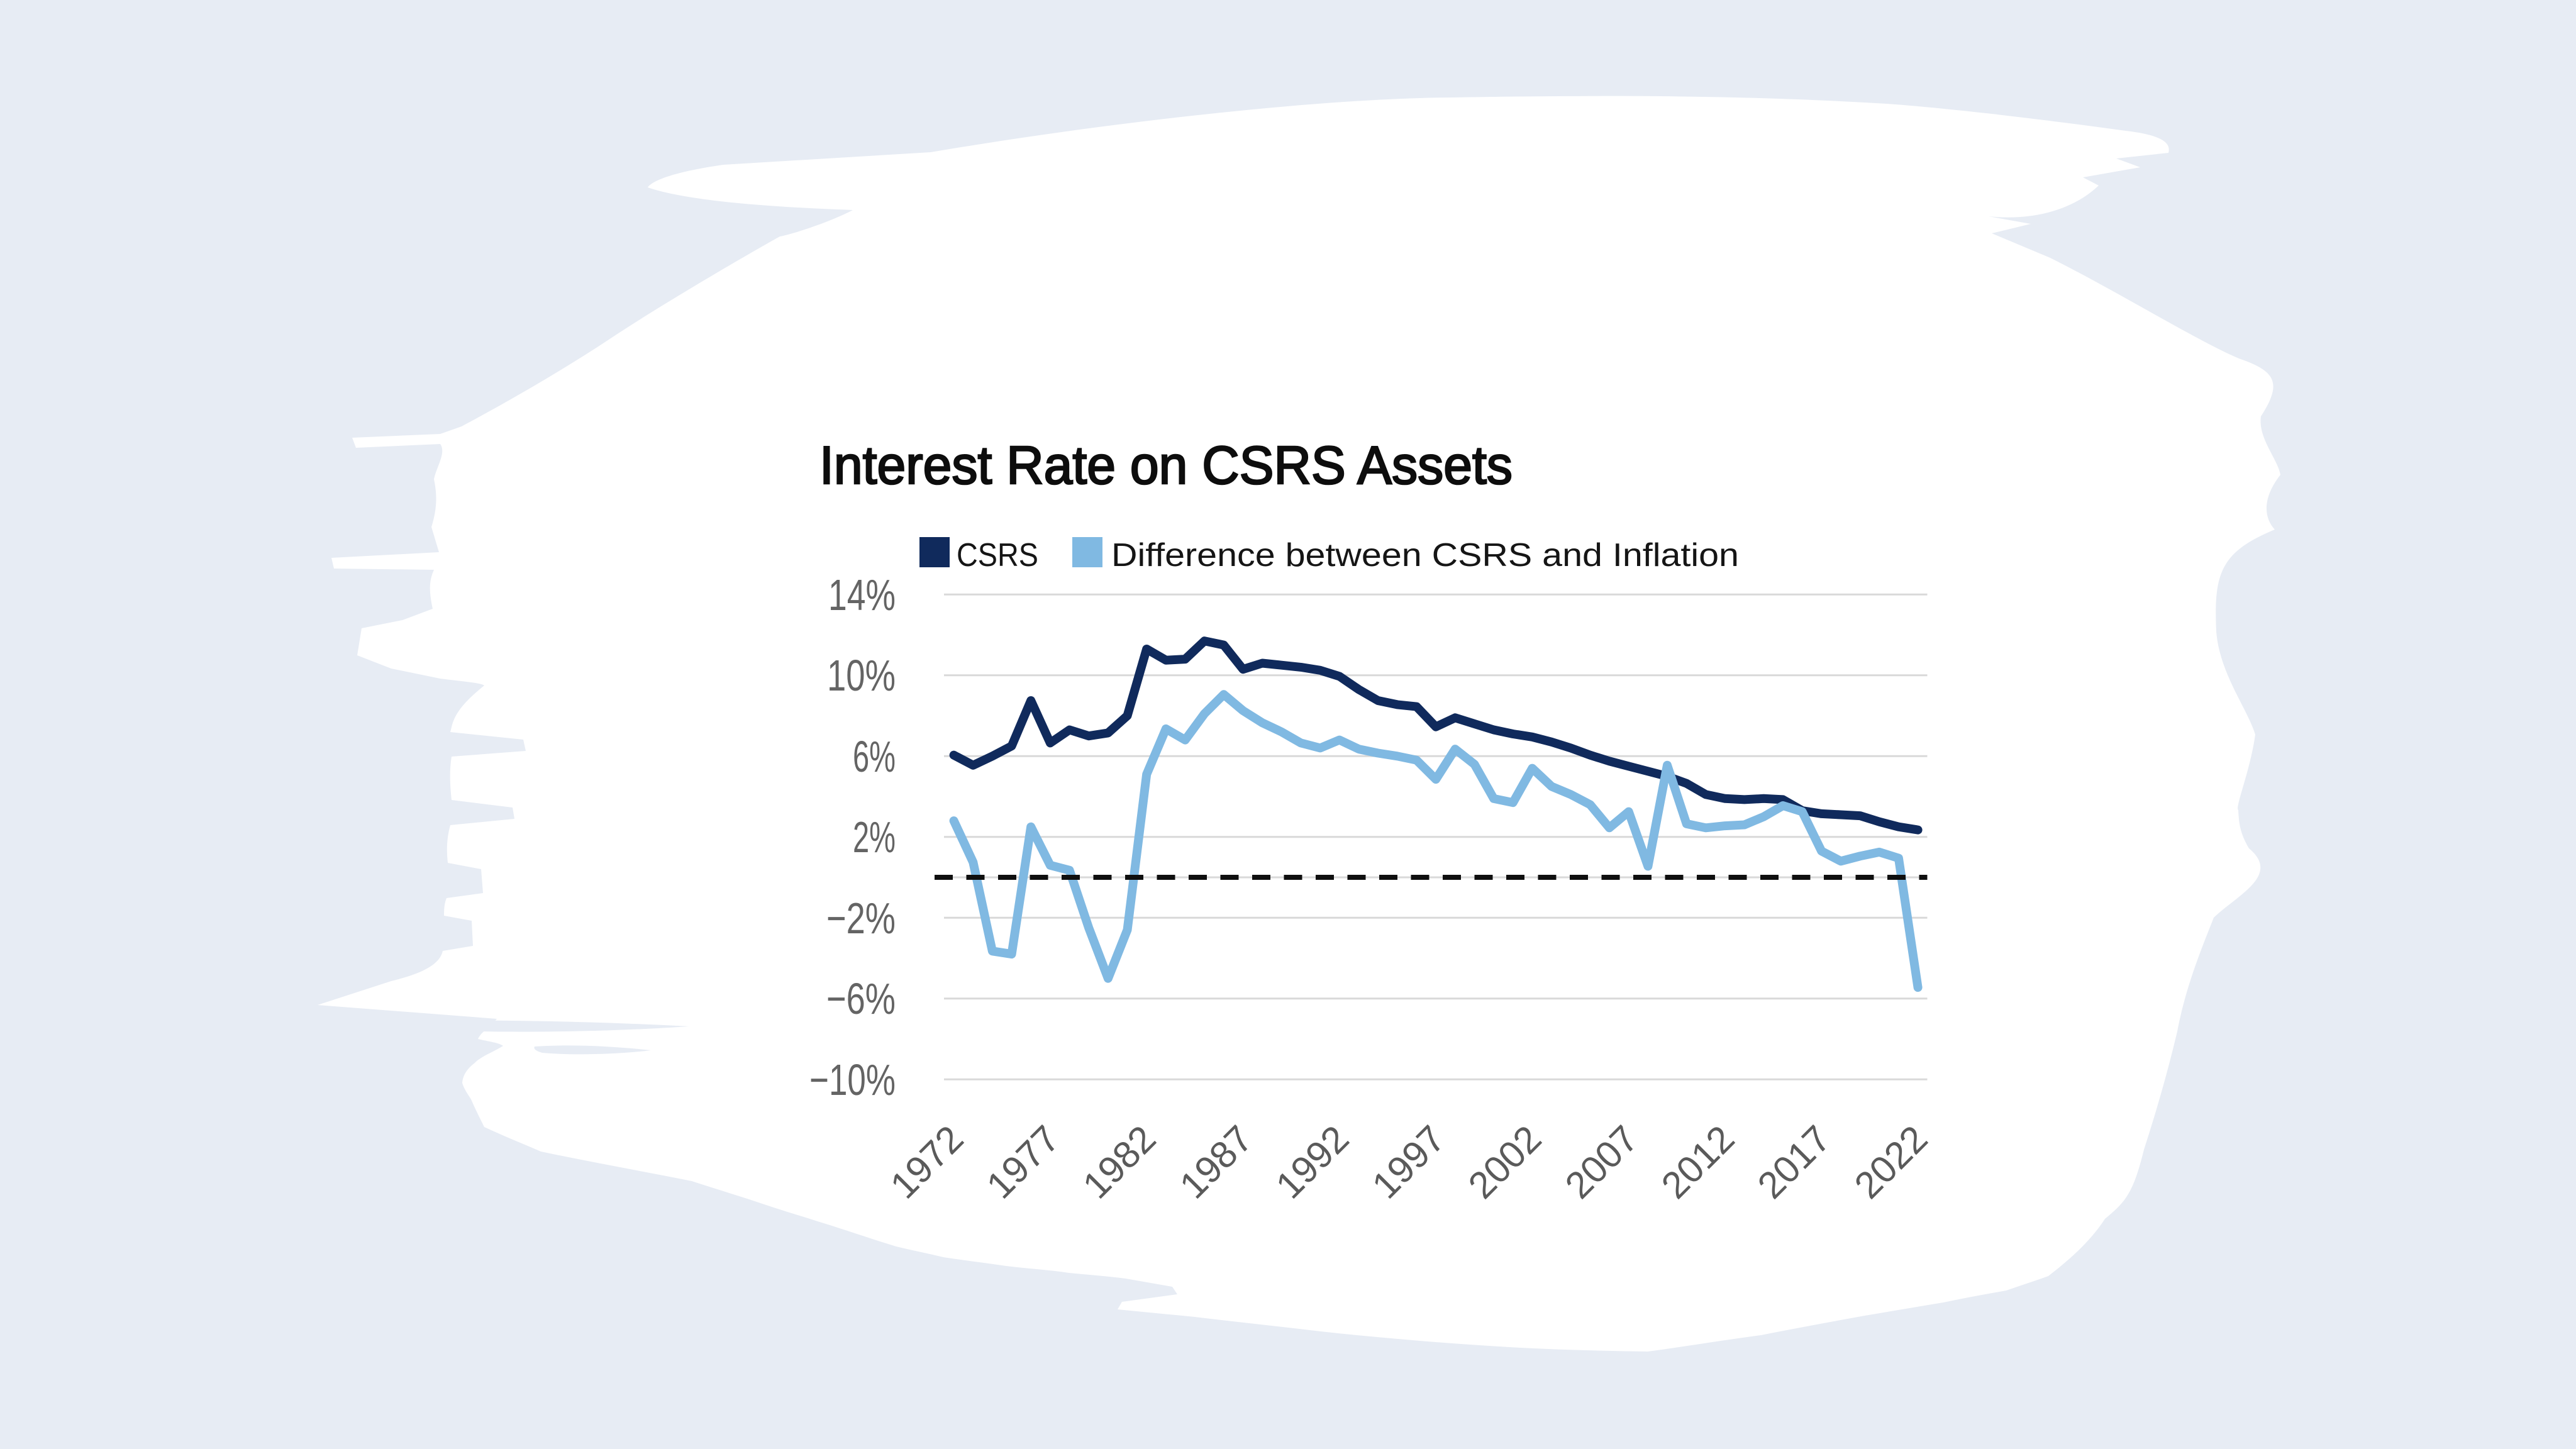  Describe the element at coordinates (861, 998) in the screenshot. I see `svg-text: −6%` at that location.